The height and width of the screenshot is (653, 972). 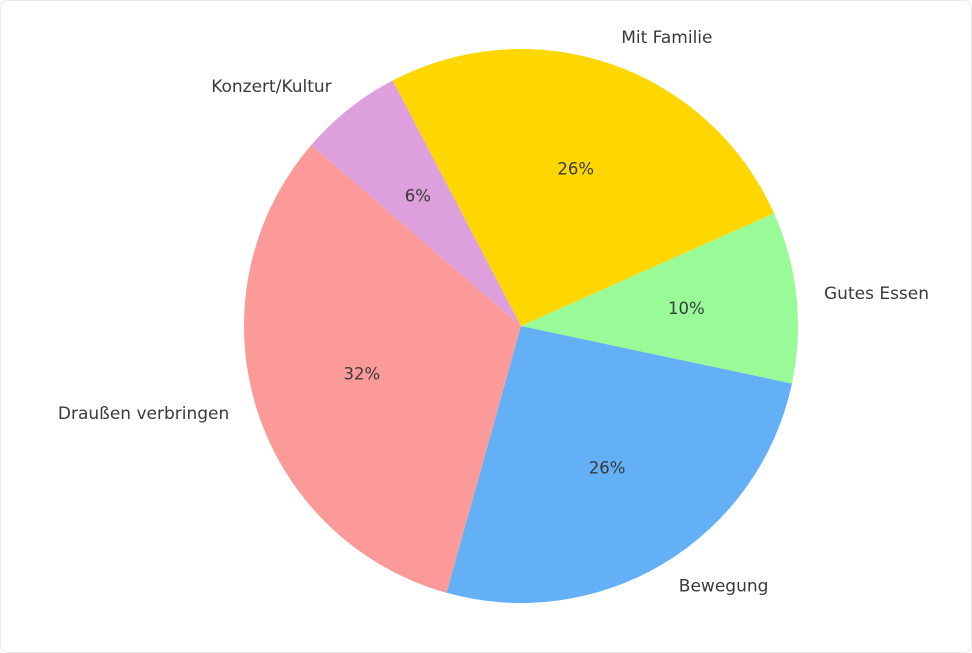 I want to click on pie-pct-label-gutes-essen: 10%, so click(x=686, y=308).